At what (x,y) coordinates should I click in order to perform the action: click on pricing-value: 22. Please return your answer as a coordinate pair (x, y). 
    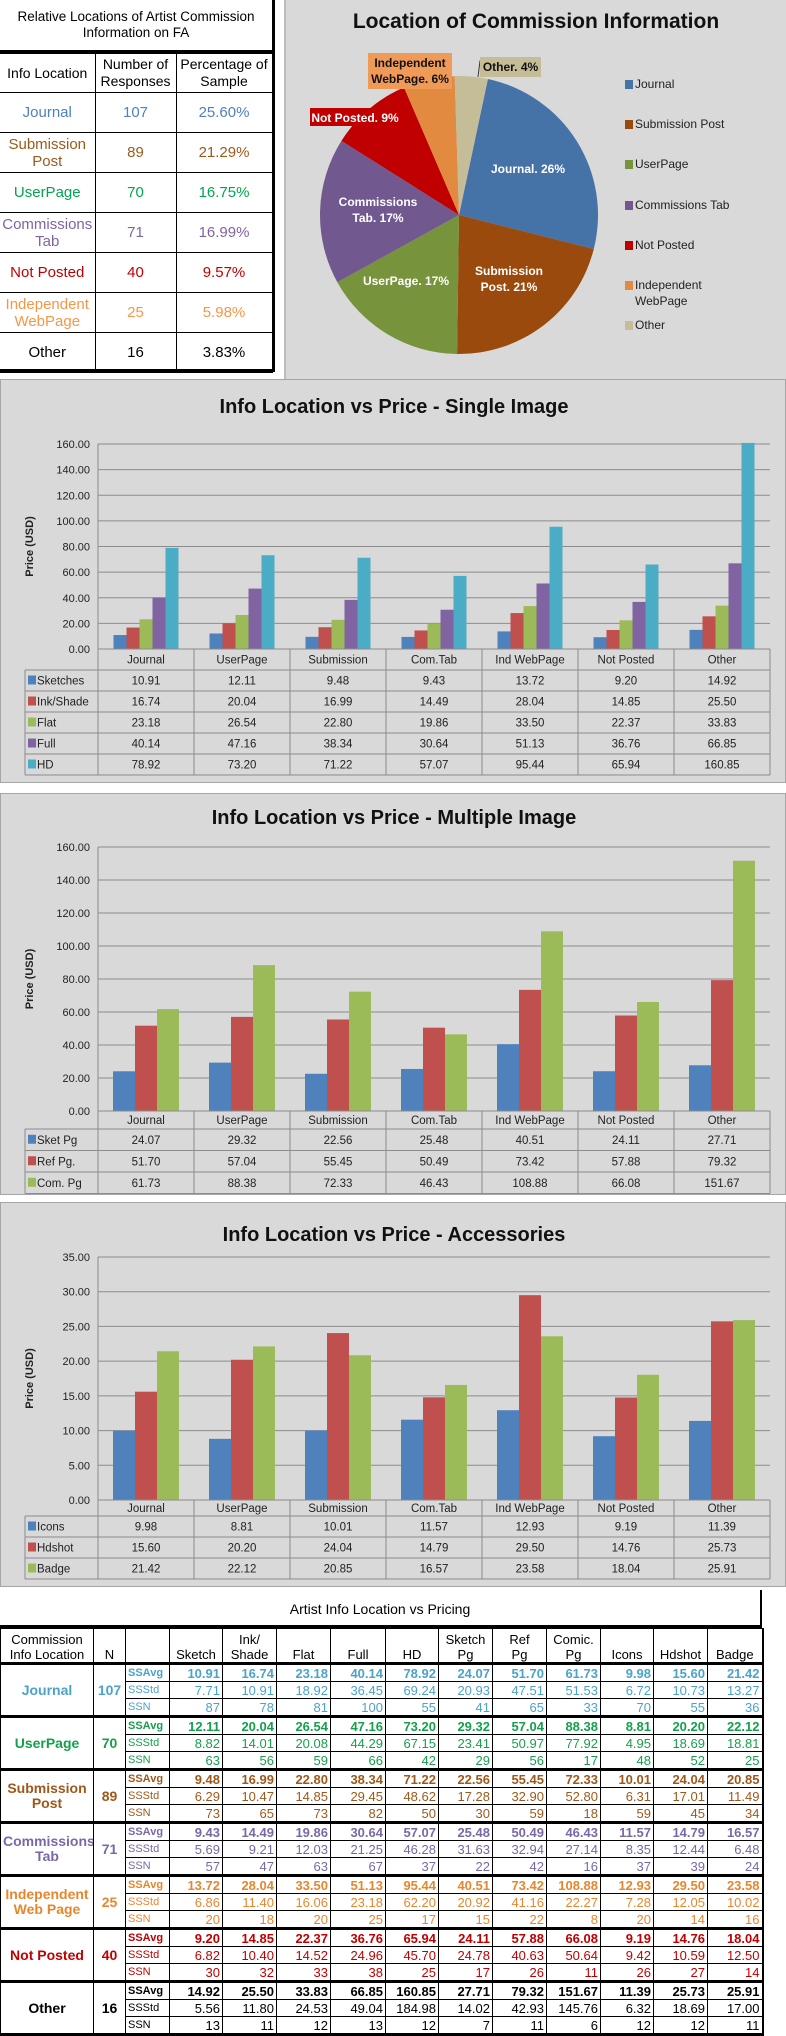
    Looking at the image, I should click on (519, 1920).